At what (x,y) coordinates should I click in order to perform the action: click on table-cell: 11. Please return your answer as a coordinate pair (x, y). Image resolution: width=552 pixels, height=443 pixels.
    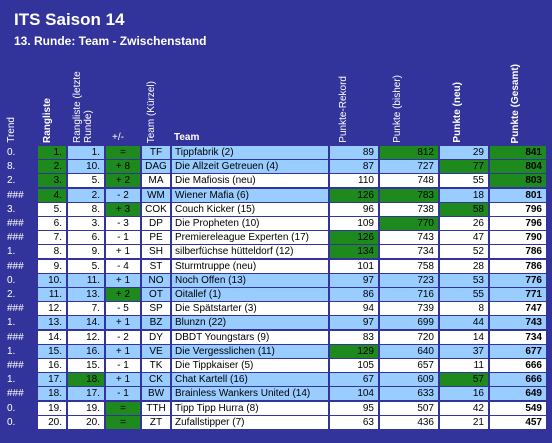
    Looking at the image, I should click on (464, 365).